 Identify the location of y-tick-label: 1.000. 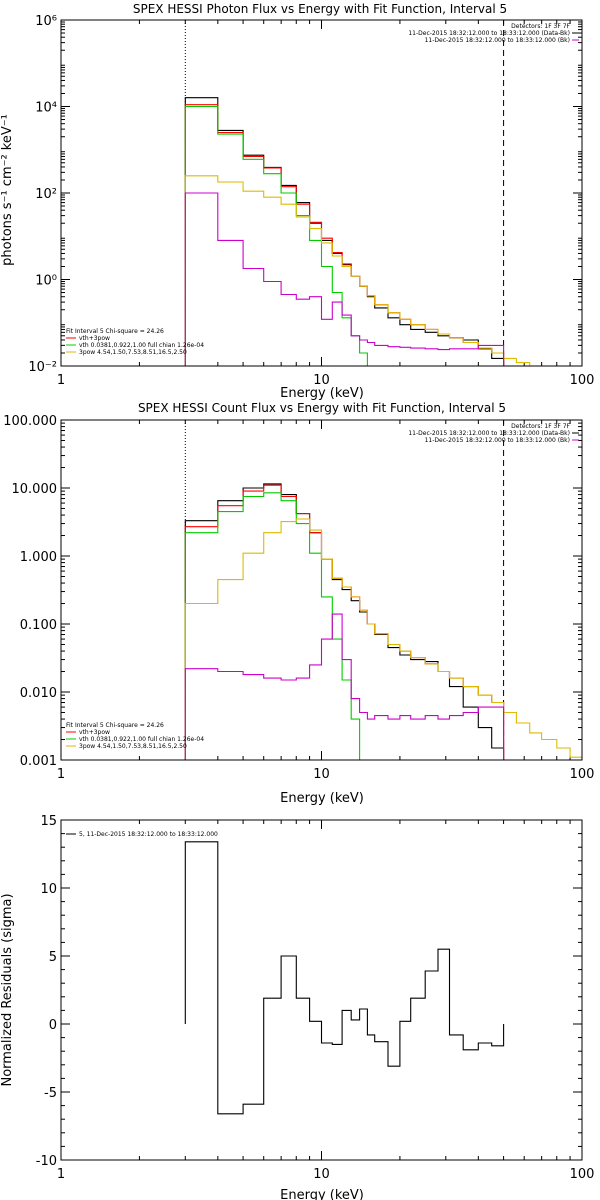
(38, 557).